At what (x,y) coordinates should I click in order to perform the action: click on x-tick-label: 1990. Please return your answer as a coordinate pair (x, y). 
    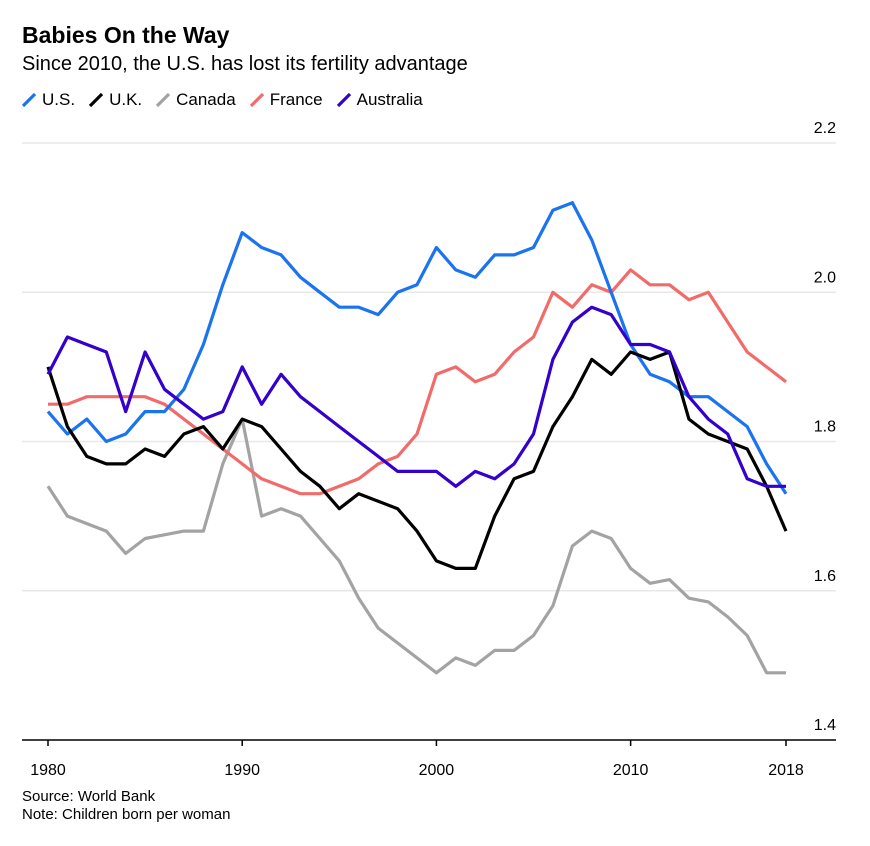
    Looking at the image, I should click on (242, 770).